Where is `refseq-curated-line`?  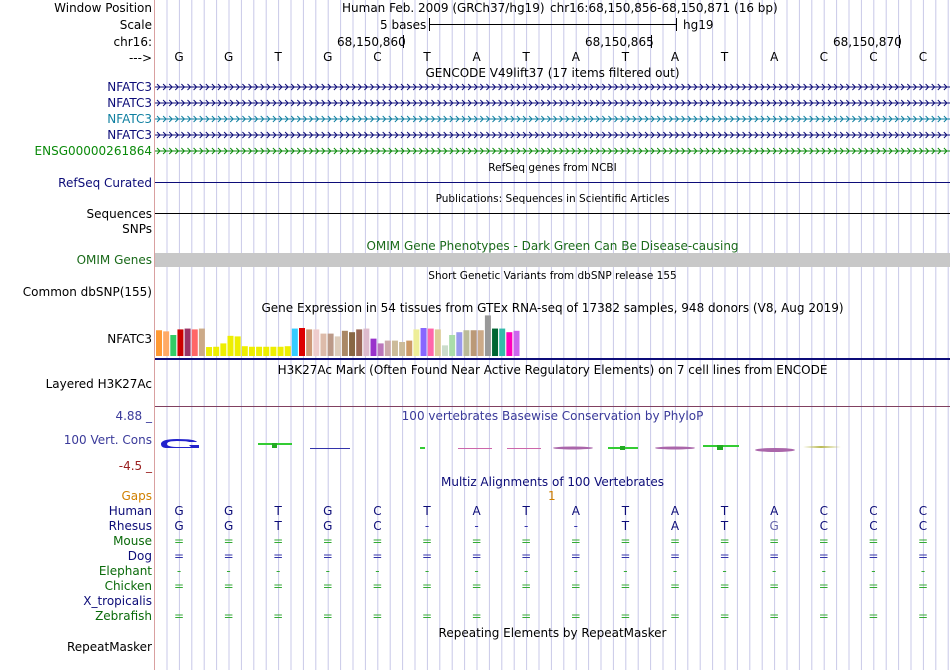 refseq-curated-line is located at coordinates (552, 182).